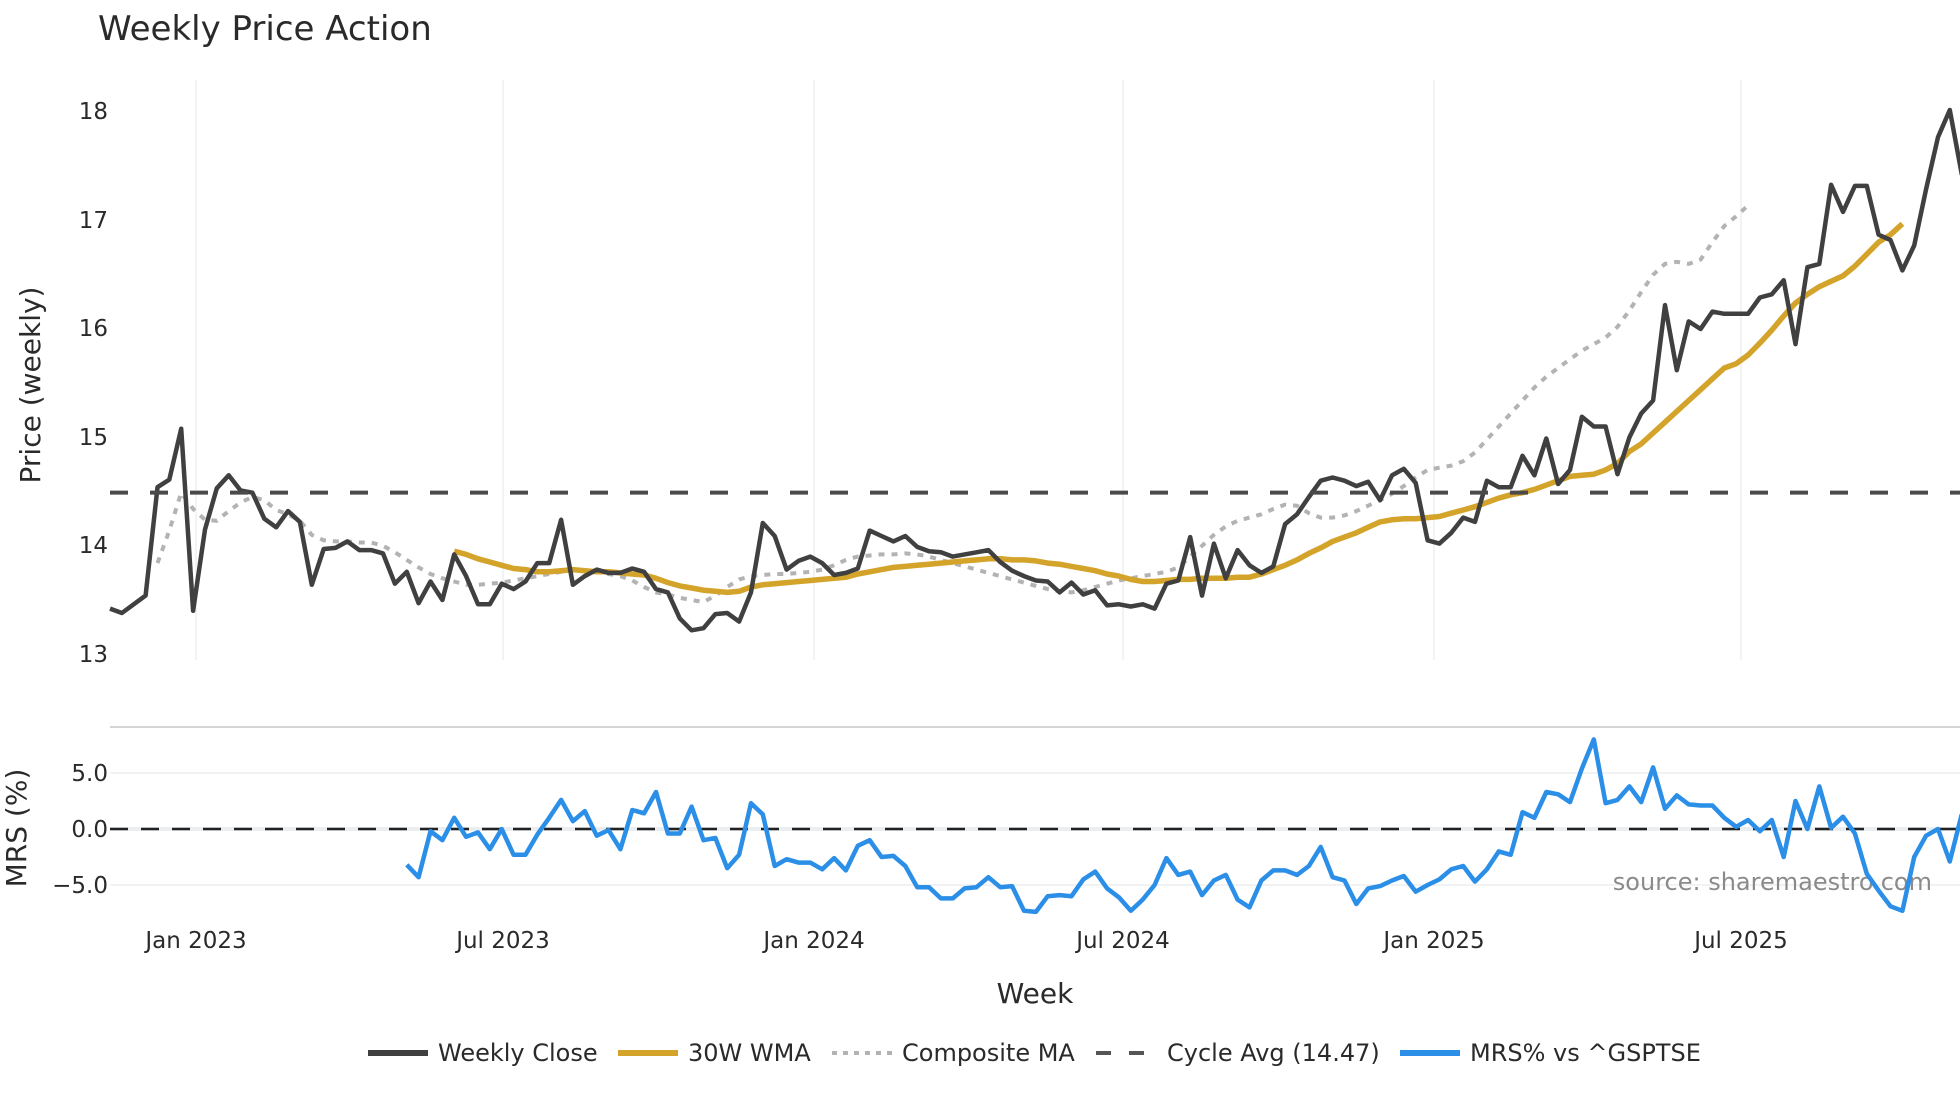  I want to click on source-watermark: source: sharemaestro.com, so click(1772, 882).